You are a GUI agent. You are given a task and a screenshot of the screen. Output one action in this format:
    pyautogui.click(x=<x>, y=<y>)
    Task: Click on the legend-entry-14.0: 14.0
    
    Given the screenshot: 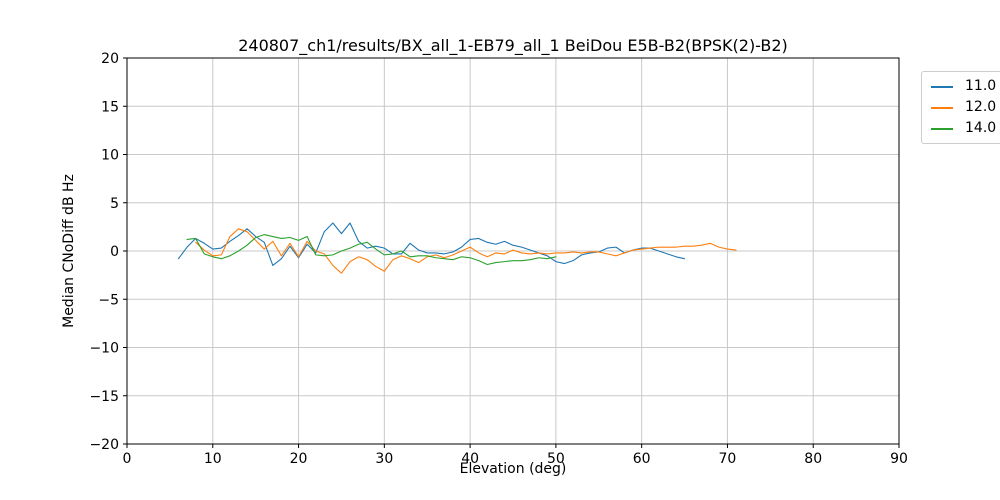 What is the action you would take?
    pyautogui.click(x=965, y=128)
    